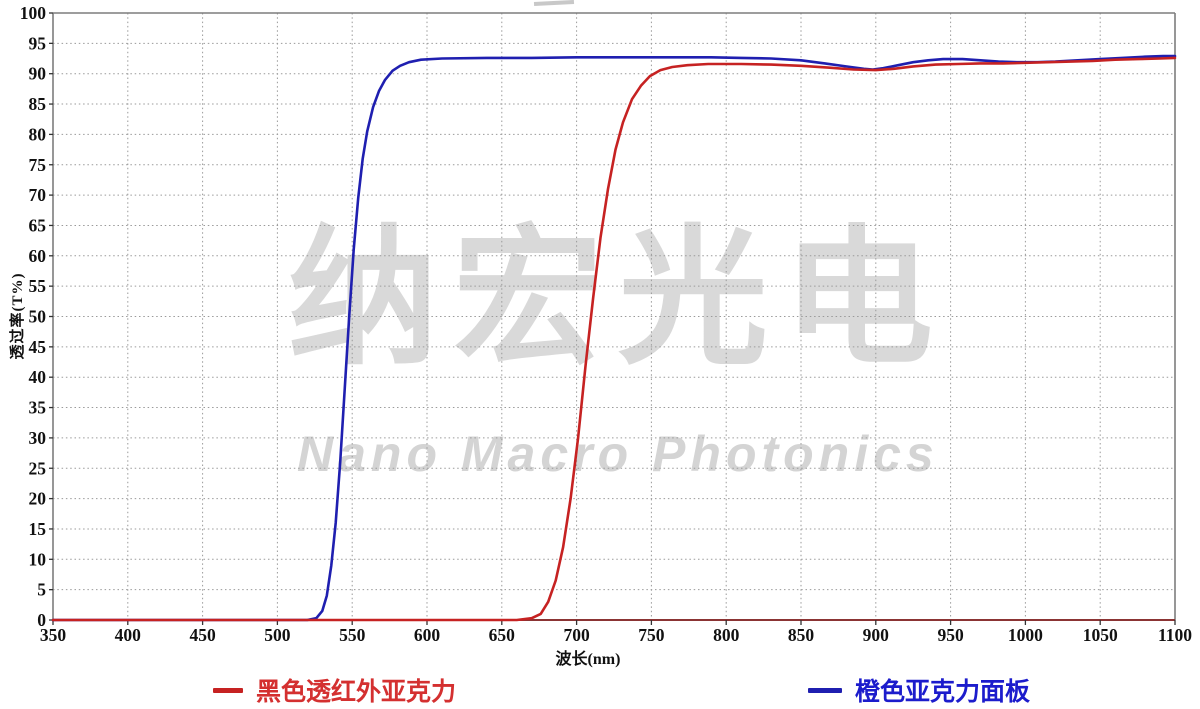 The height and width of the screenshot is (709, 1200). What do you see at coordinates (801, 635) in the screenshot?
I see `svg-text: 850` at bounding box center [801, 635].